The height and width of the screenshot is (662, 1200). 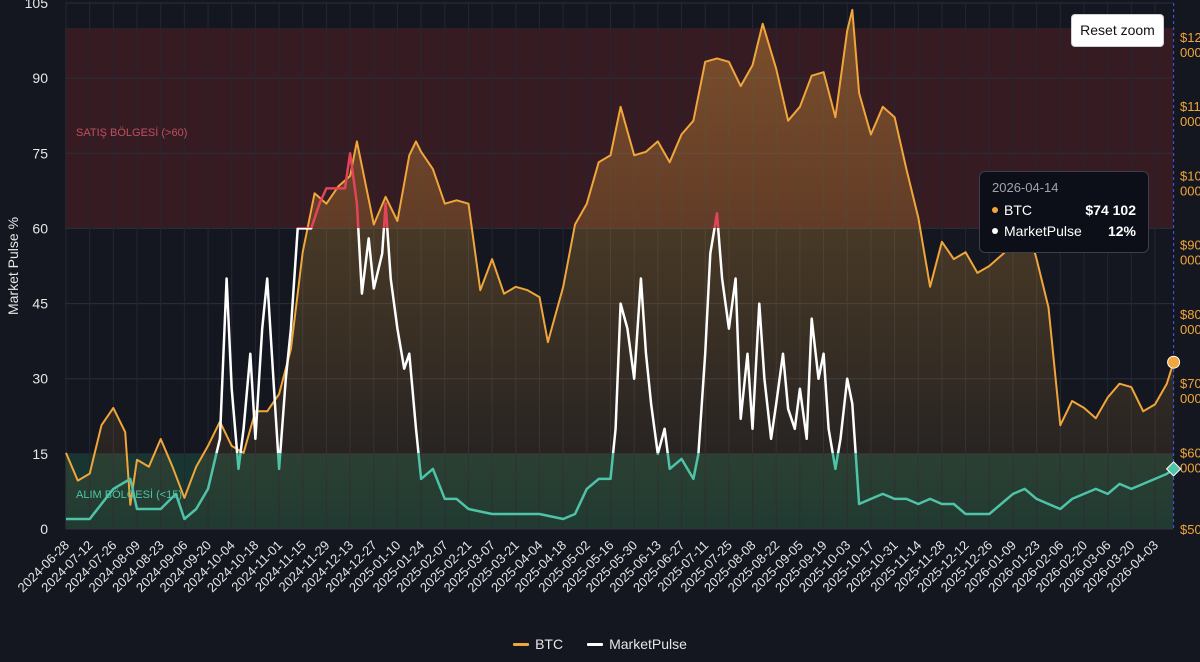 I want to click on chart-tooltip: 2026-04-14 BTC $74 102 MarketPulse 12%, so click(x=1064, y=212).